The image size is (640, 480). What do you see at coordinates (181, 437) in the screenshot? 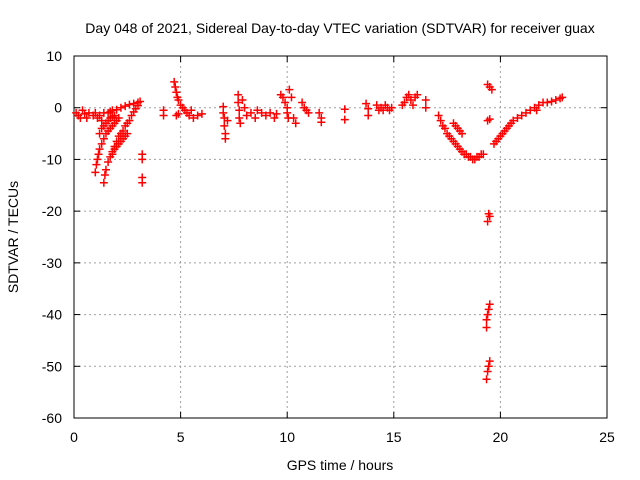
I see `x-tick-label: 5` at bounding box center [181, 437].